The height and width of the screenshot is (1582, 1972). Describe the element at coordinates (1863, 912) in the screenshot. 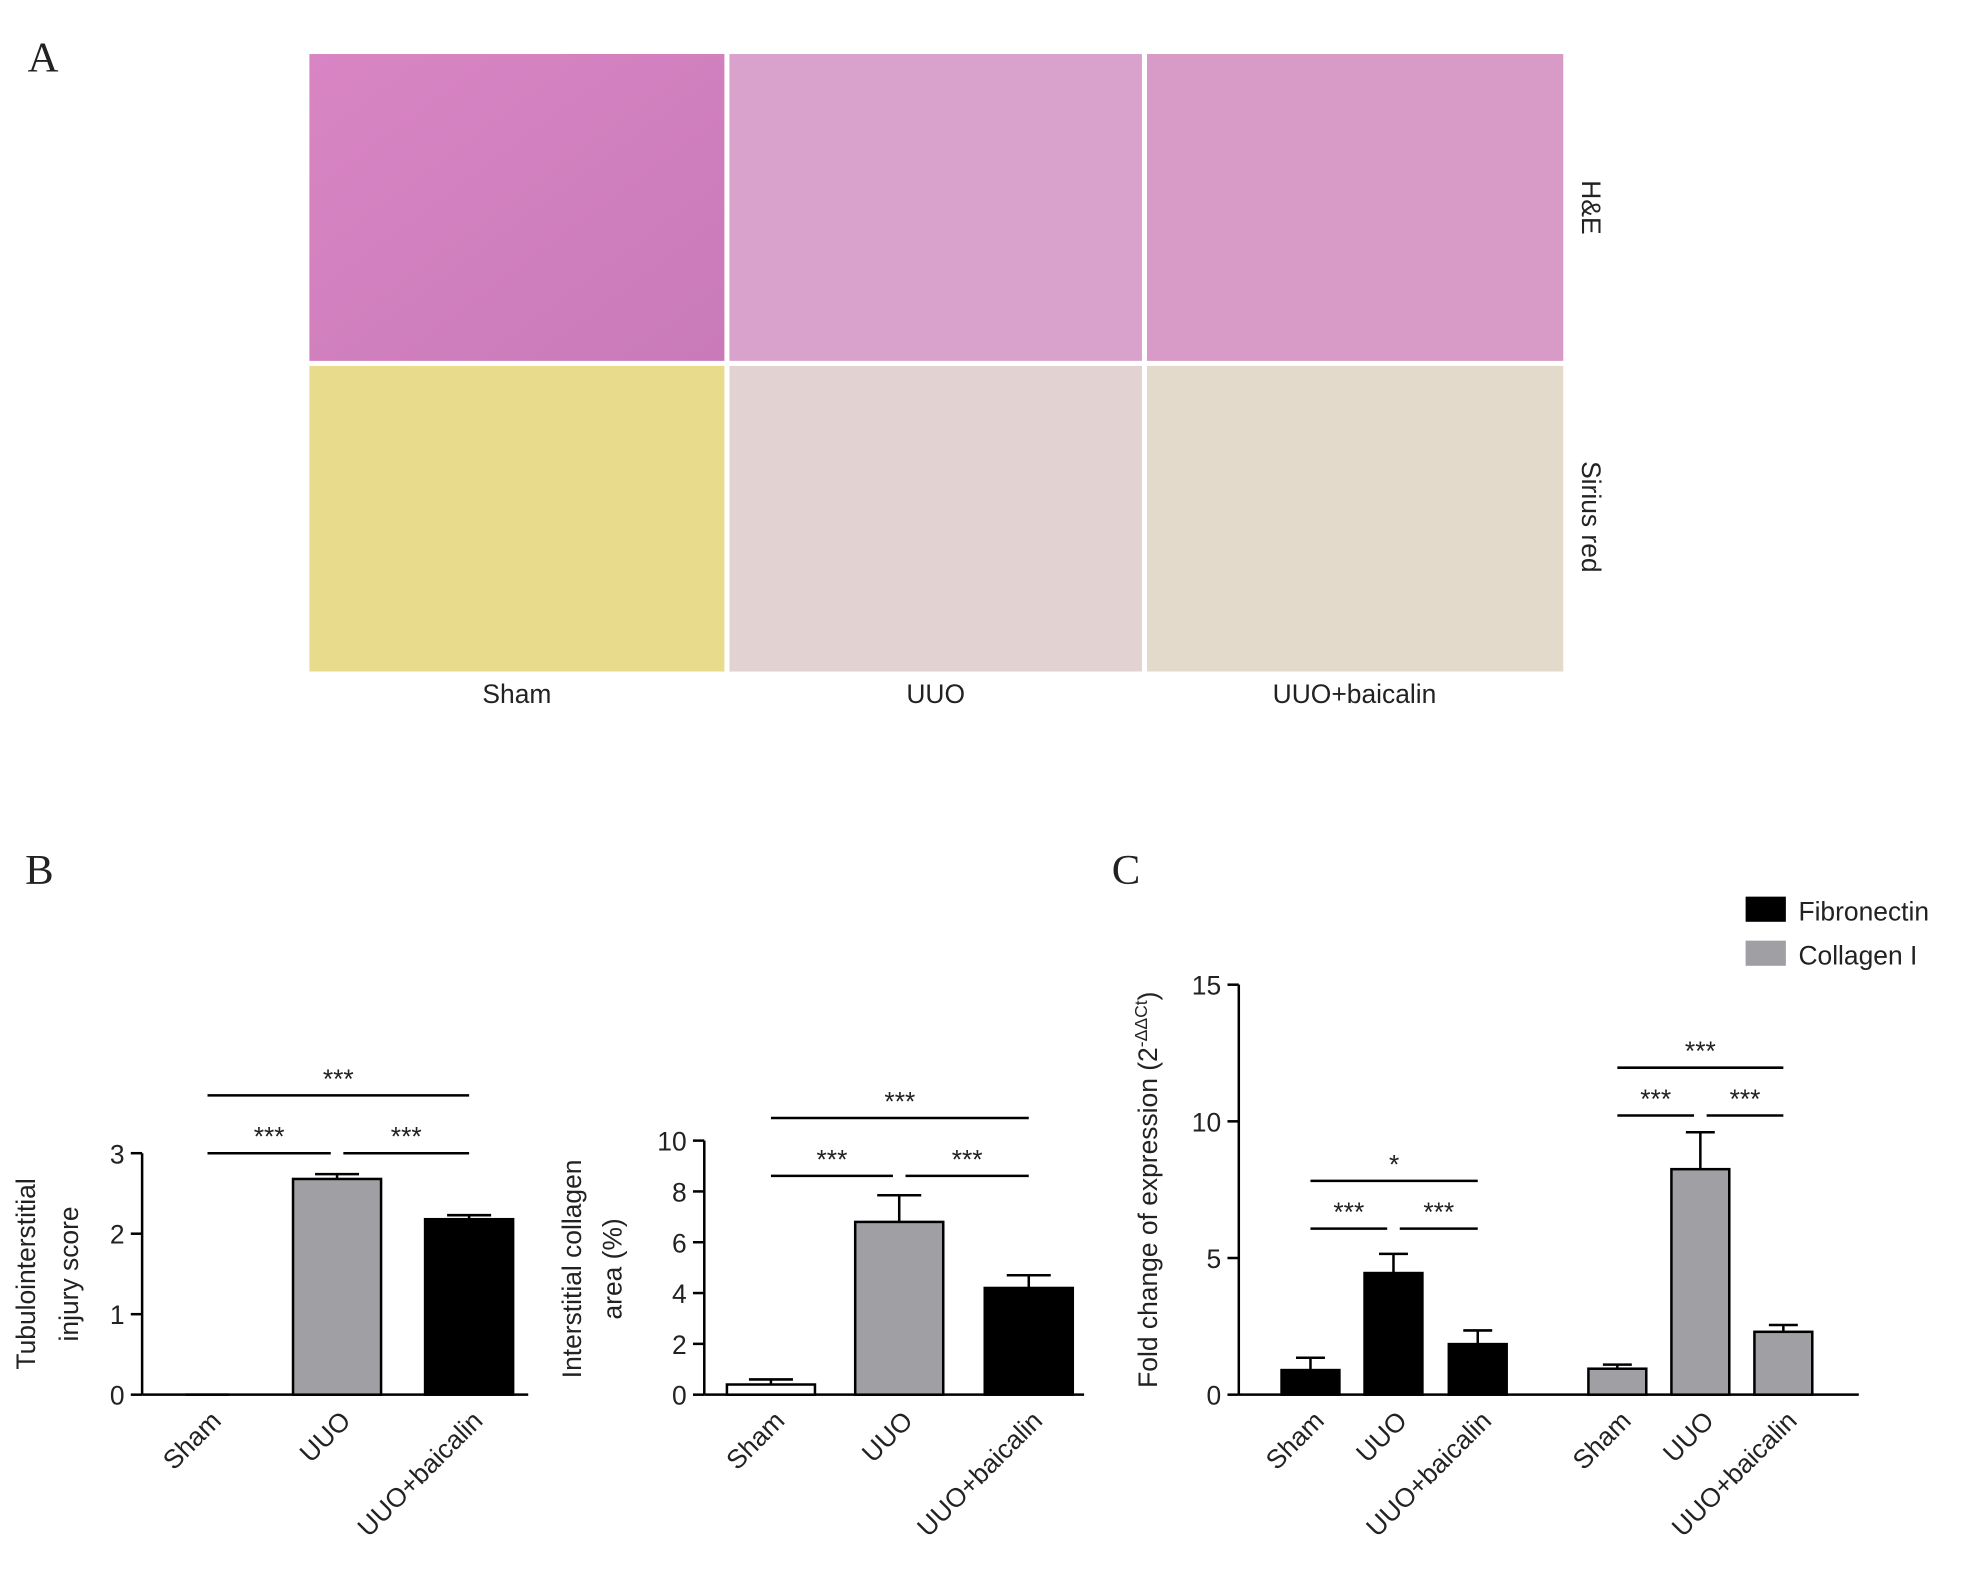

I see `legend-label: Fibronectin` at that location.